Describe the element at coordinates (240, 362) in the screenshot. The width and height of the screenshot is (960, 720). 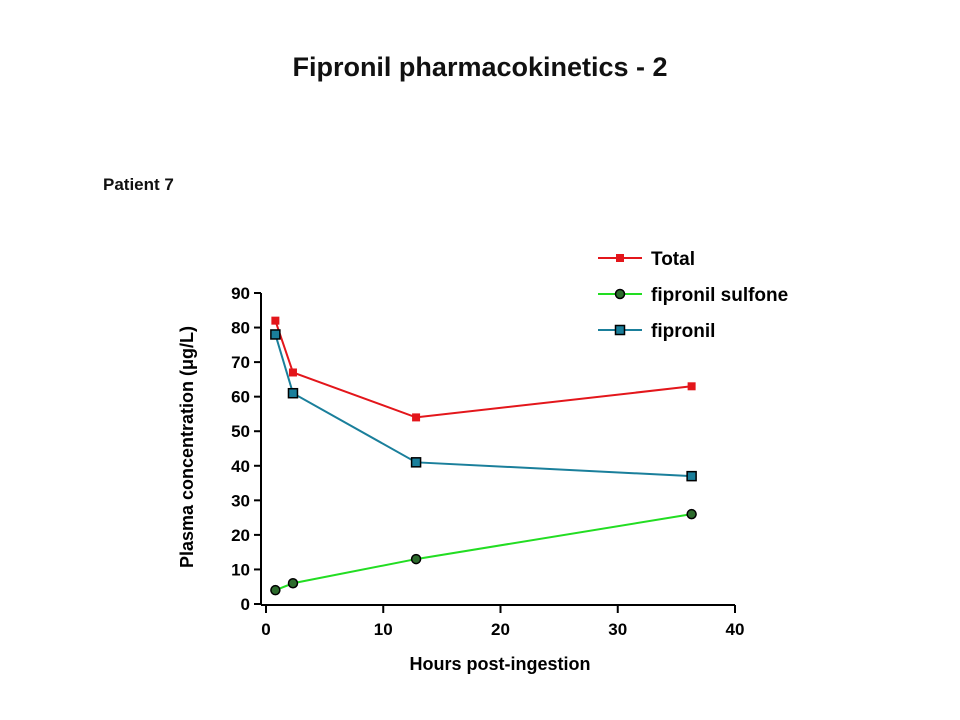
I see `y-tick-label: 70` at that location.